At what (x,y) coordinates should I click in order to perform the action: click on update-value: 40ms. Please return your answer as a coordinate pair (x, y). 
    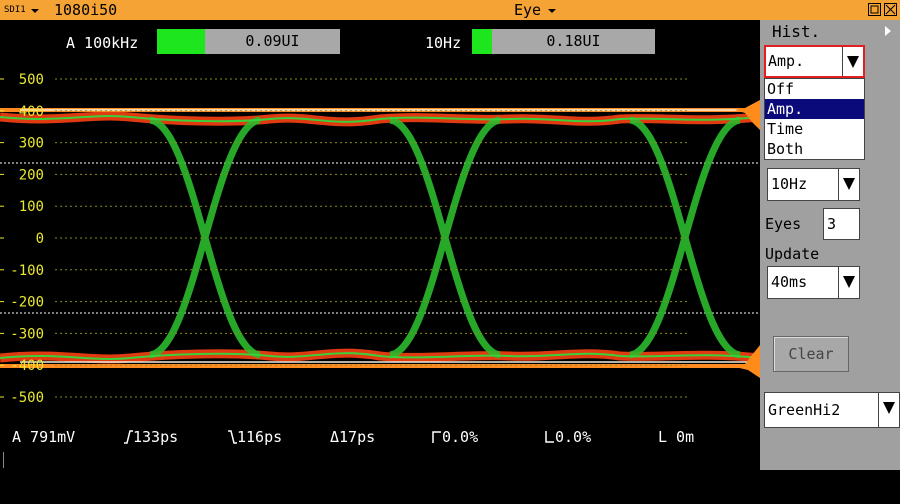
    Looking at the image, I should click on (789, 282).